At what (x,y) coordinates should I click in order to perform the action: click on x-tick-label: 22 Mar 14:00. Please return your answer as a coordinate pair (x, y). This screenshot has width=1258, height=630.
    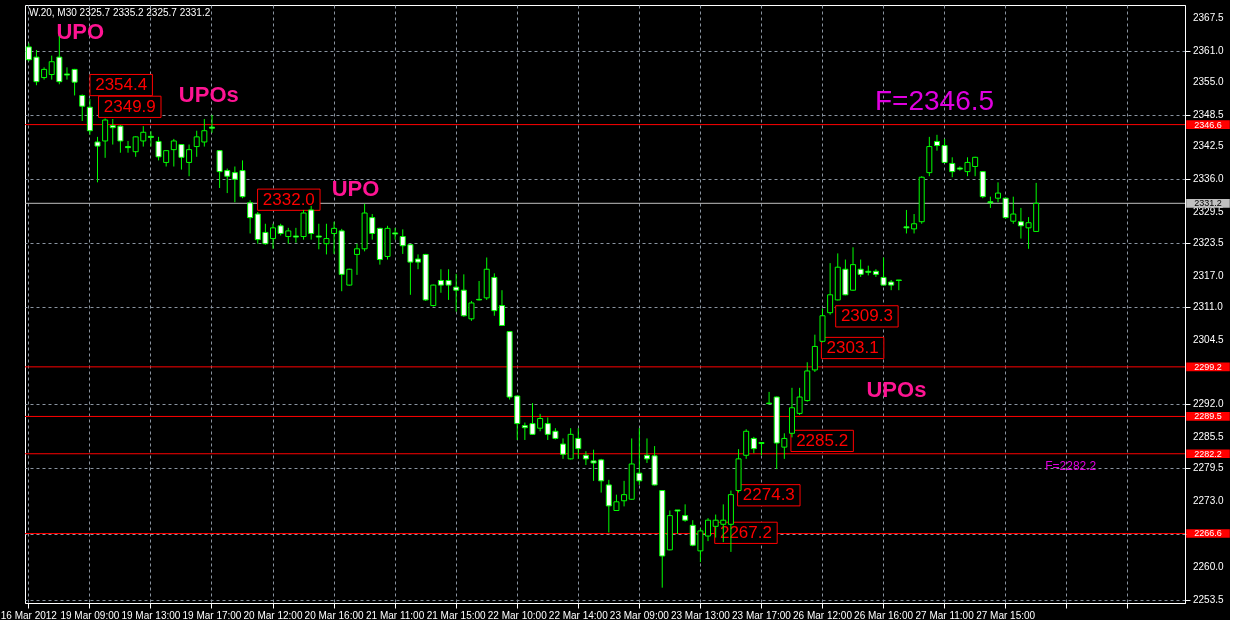
    Looking at the image, I should click on (578, 615).